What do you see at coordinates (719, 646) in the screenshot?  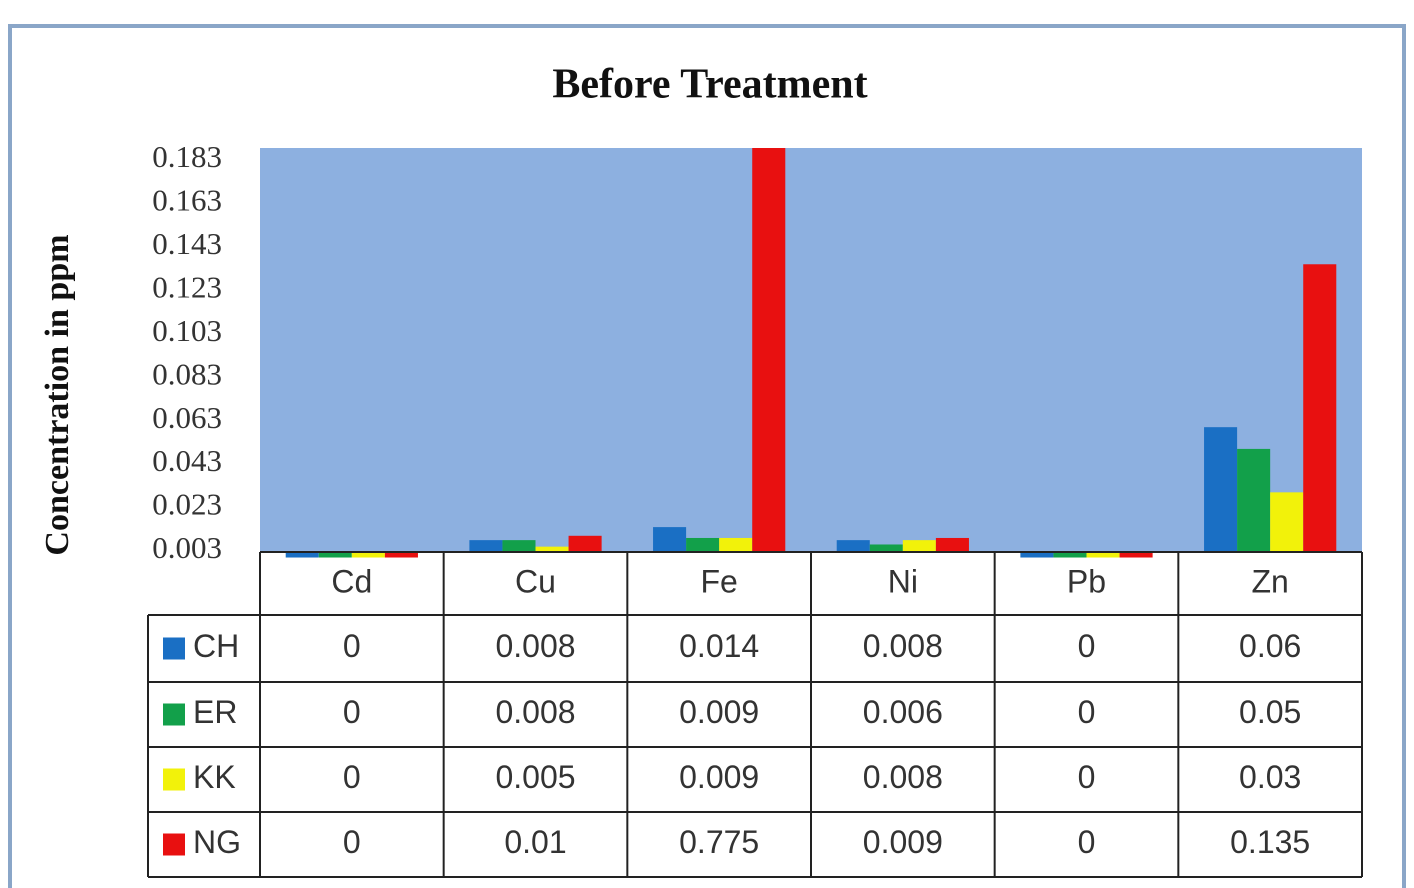 I see `table-cell: 0.014` at bounding box center [719, 646].